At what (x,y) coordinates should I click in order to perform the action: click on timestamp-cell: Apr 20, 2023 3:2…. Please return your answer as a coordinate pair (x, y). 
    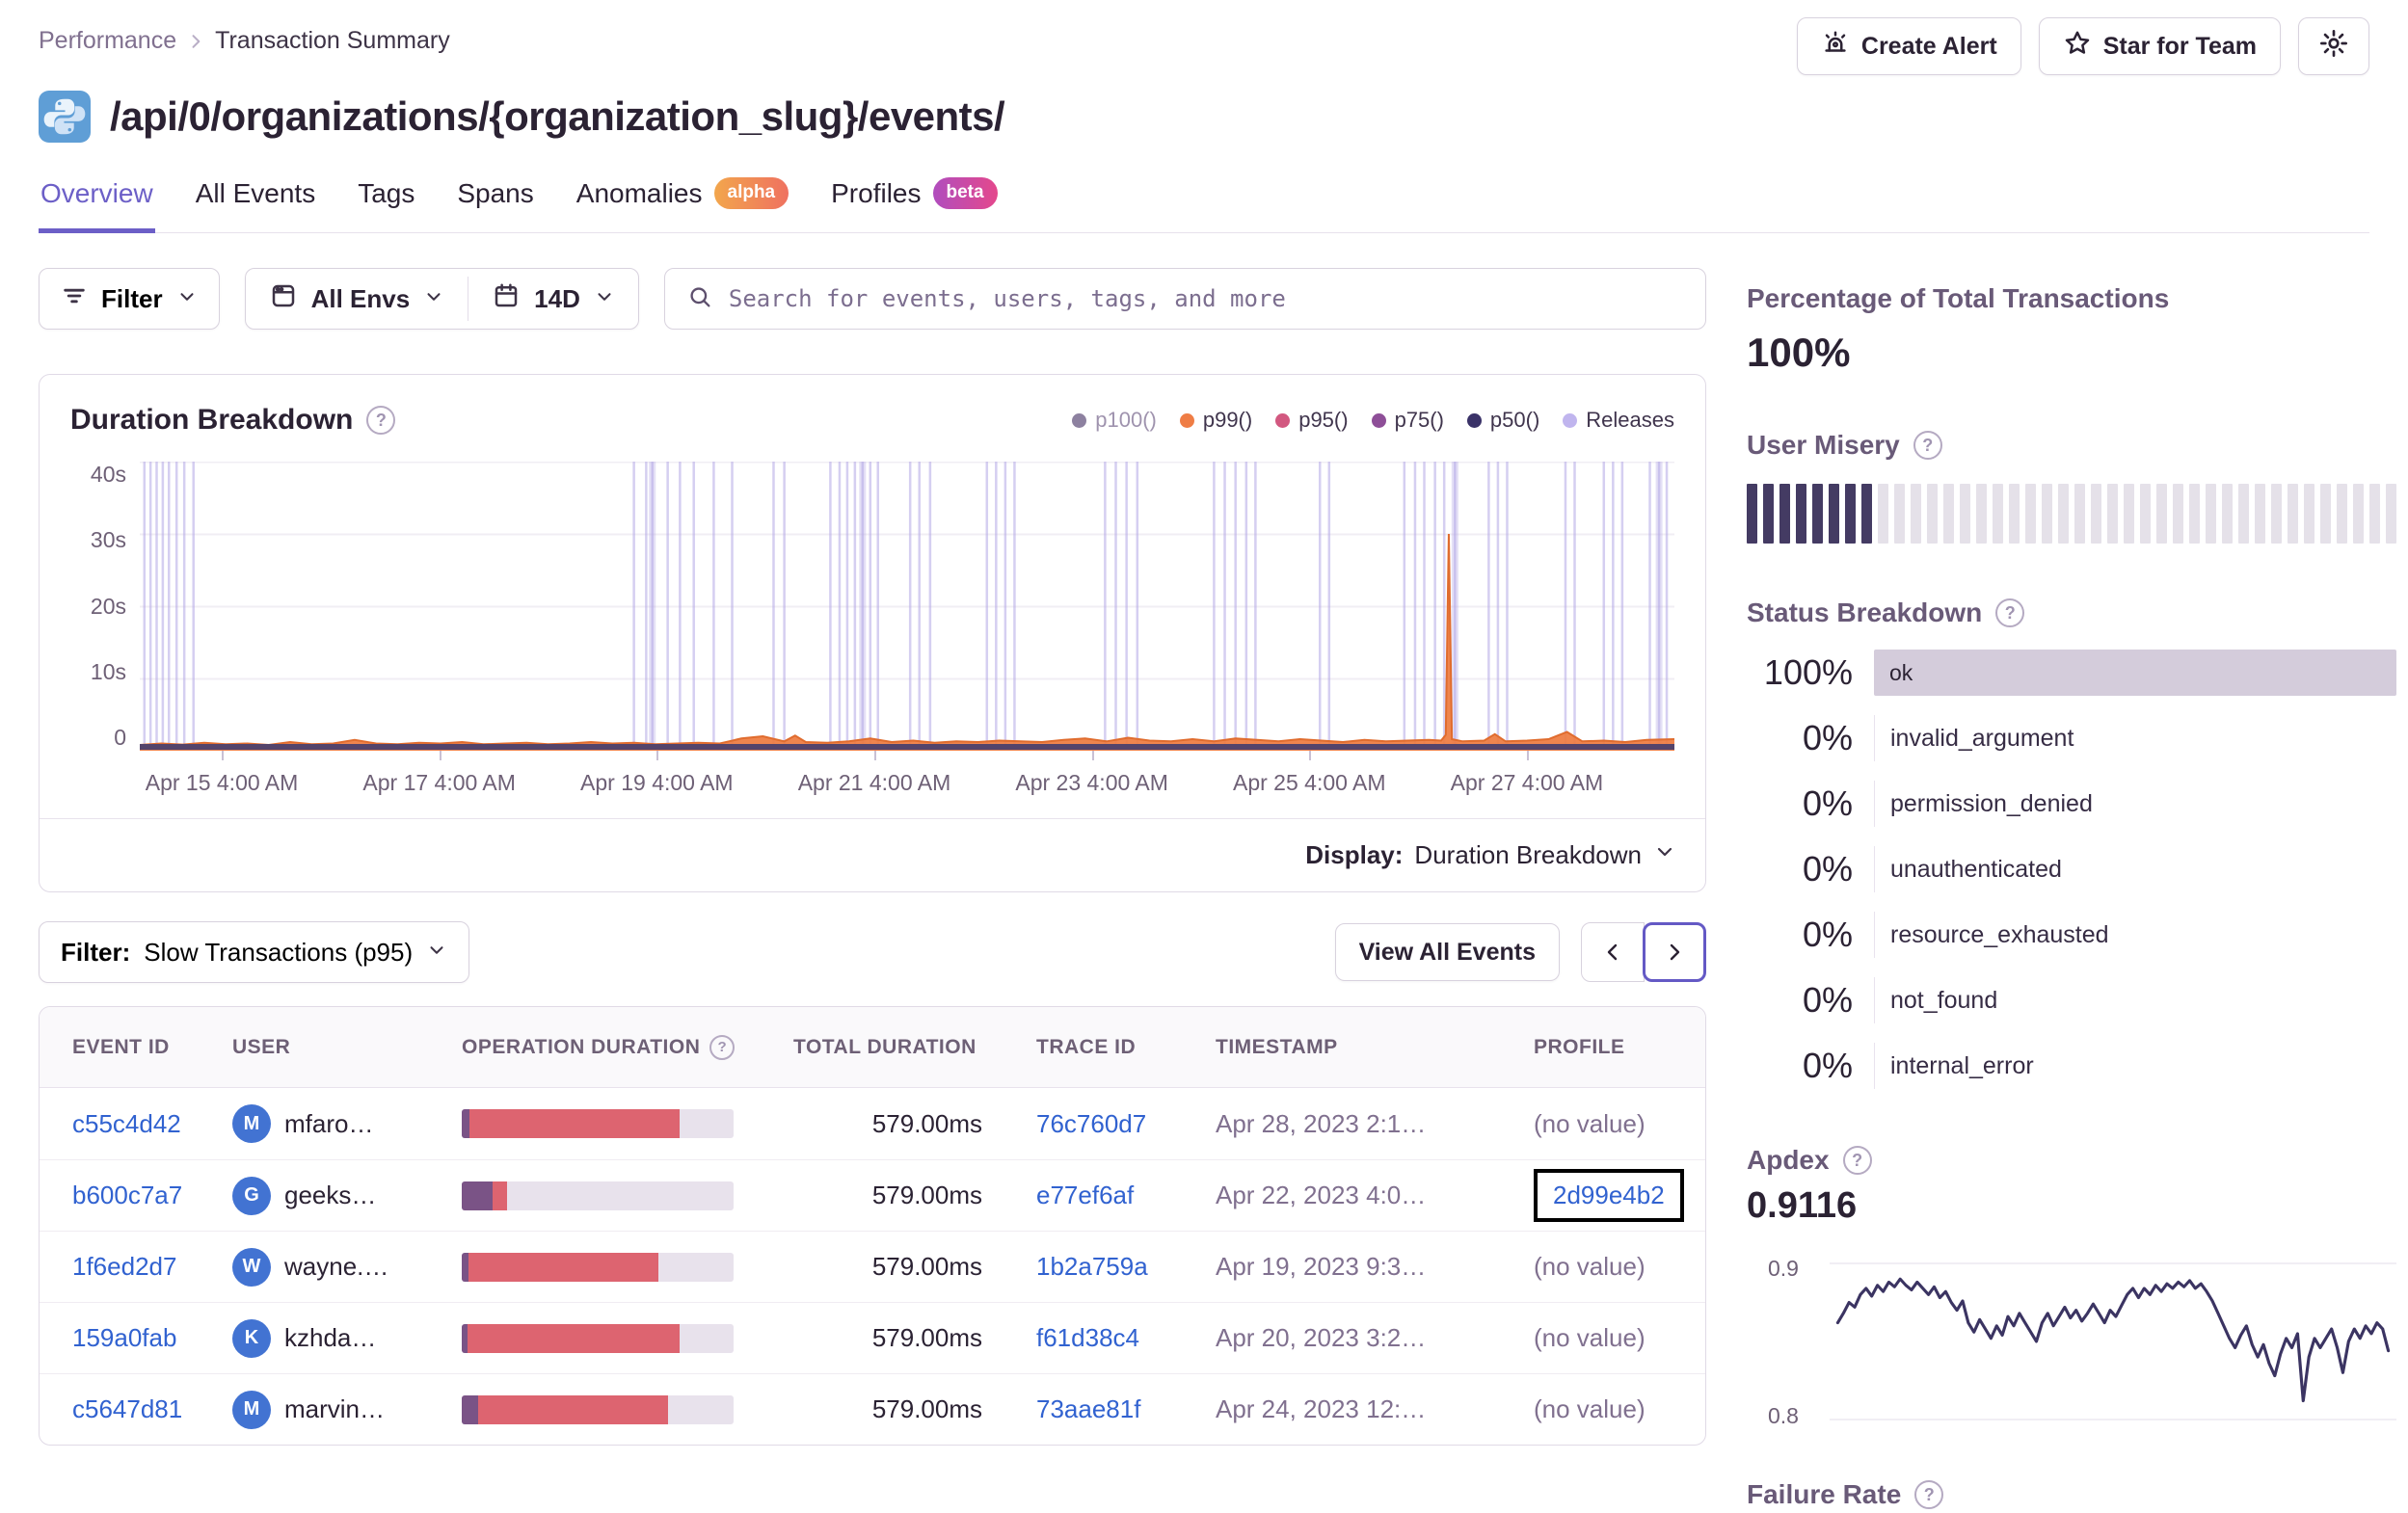
    Looking at the image, I should click on (1321, 1337).